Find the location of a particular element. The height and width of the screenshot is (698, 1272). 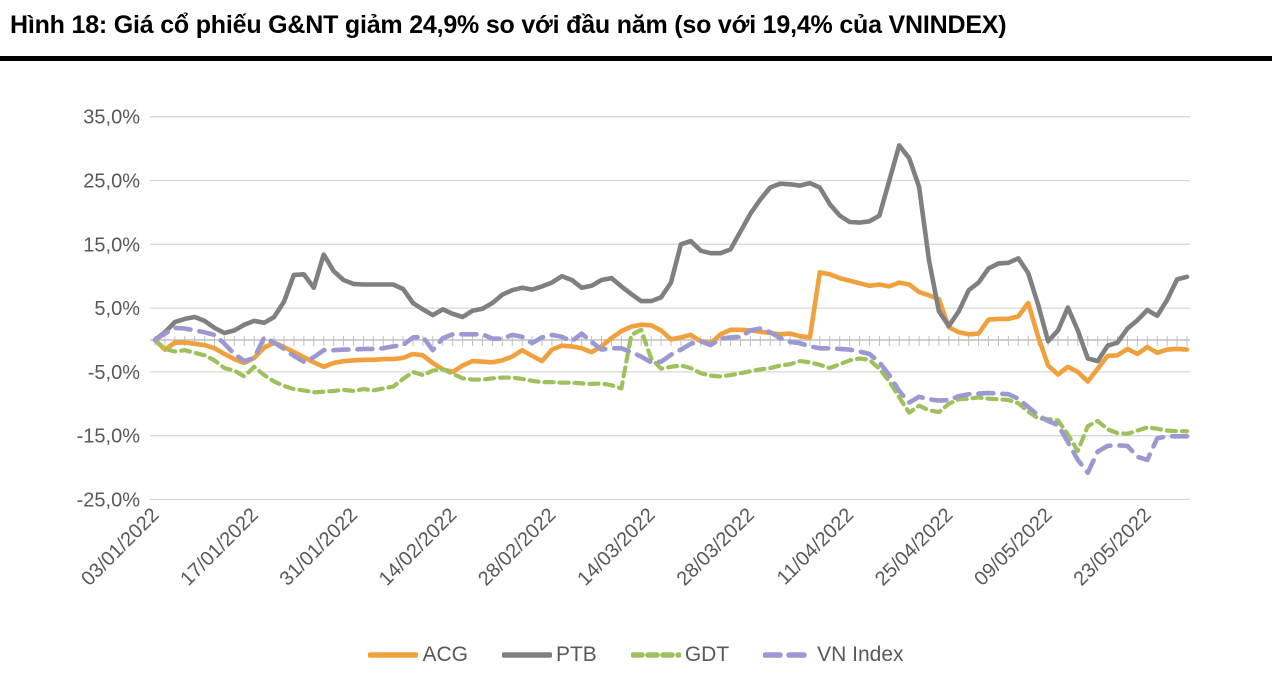

legend-label: PTB is located at coordinates (576, 654).